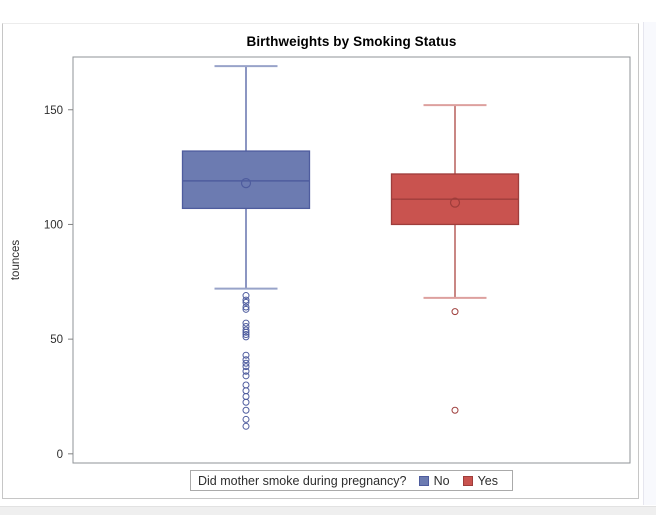  What do you see at coordinates (53, 111) in the screenshot?
I see `y-tick-label: 150` at bounding box center [53, 111].